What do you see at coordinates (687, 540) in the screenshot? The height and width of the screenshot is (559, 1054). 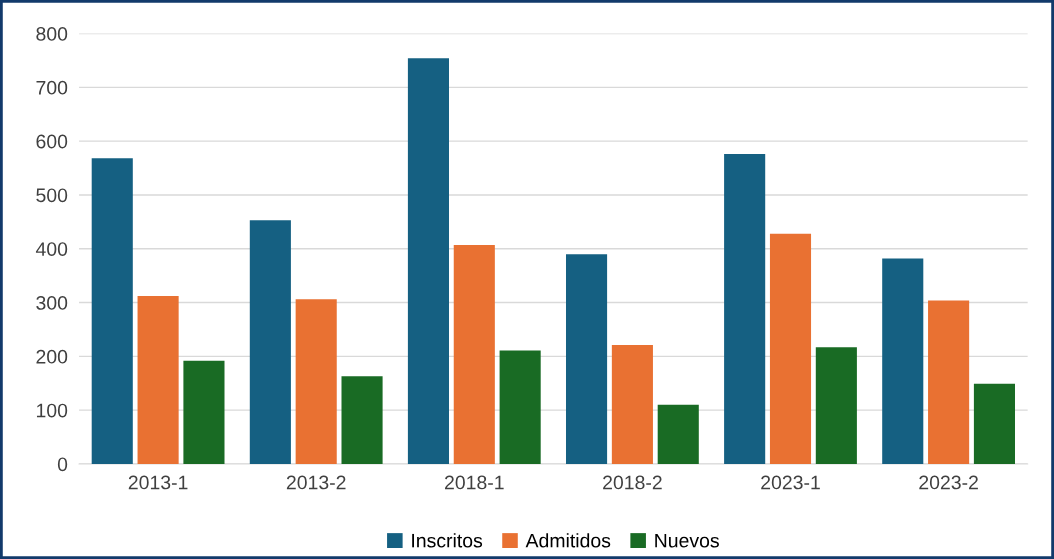 I see `legend-label: Nuevos` at bounding box center [687, 540].